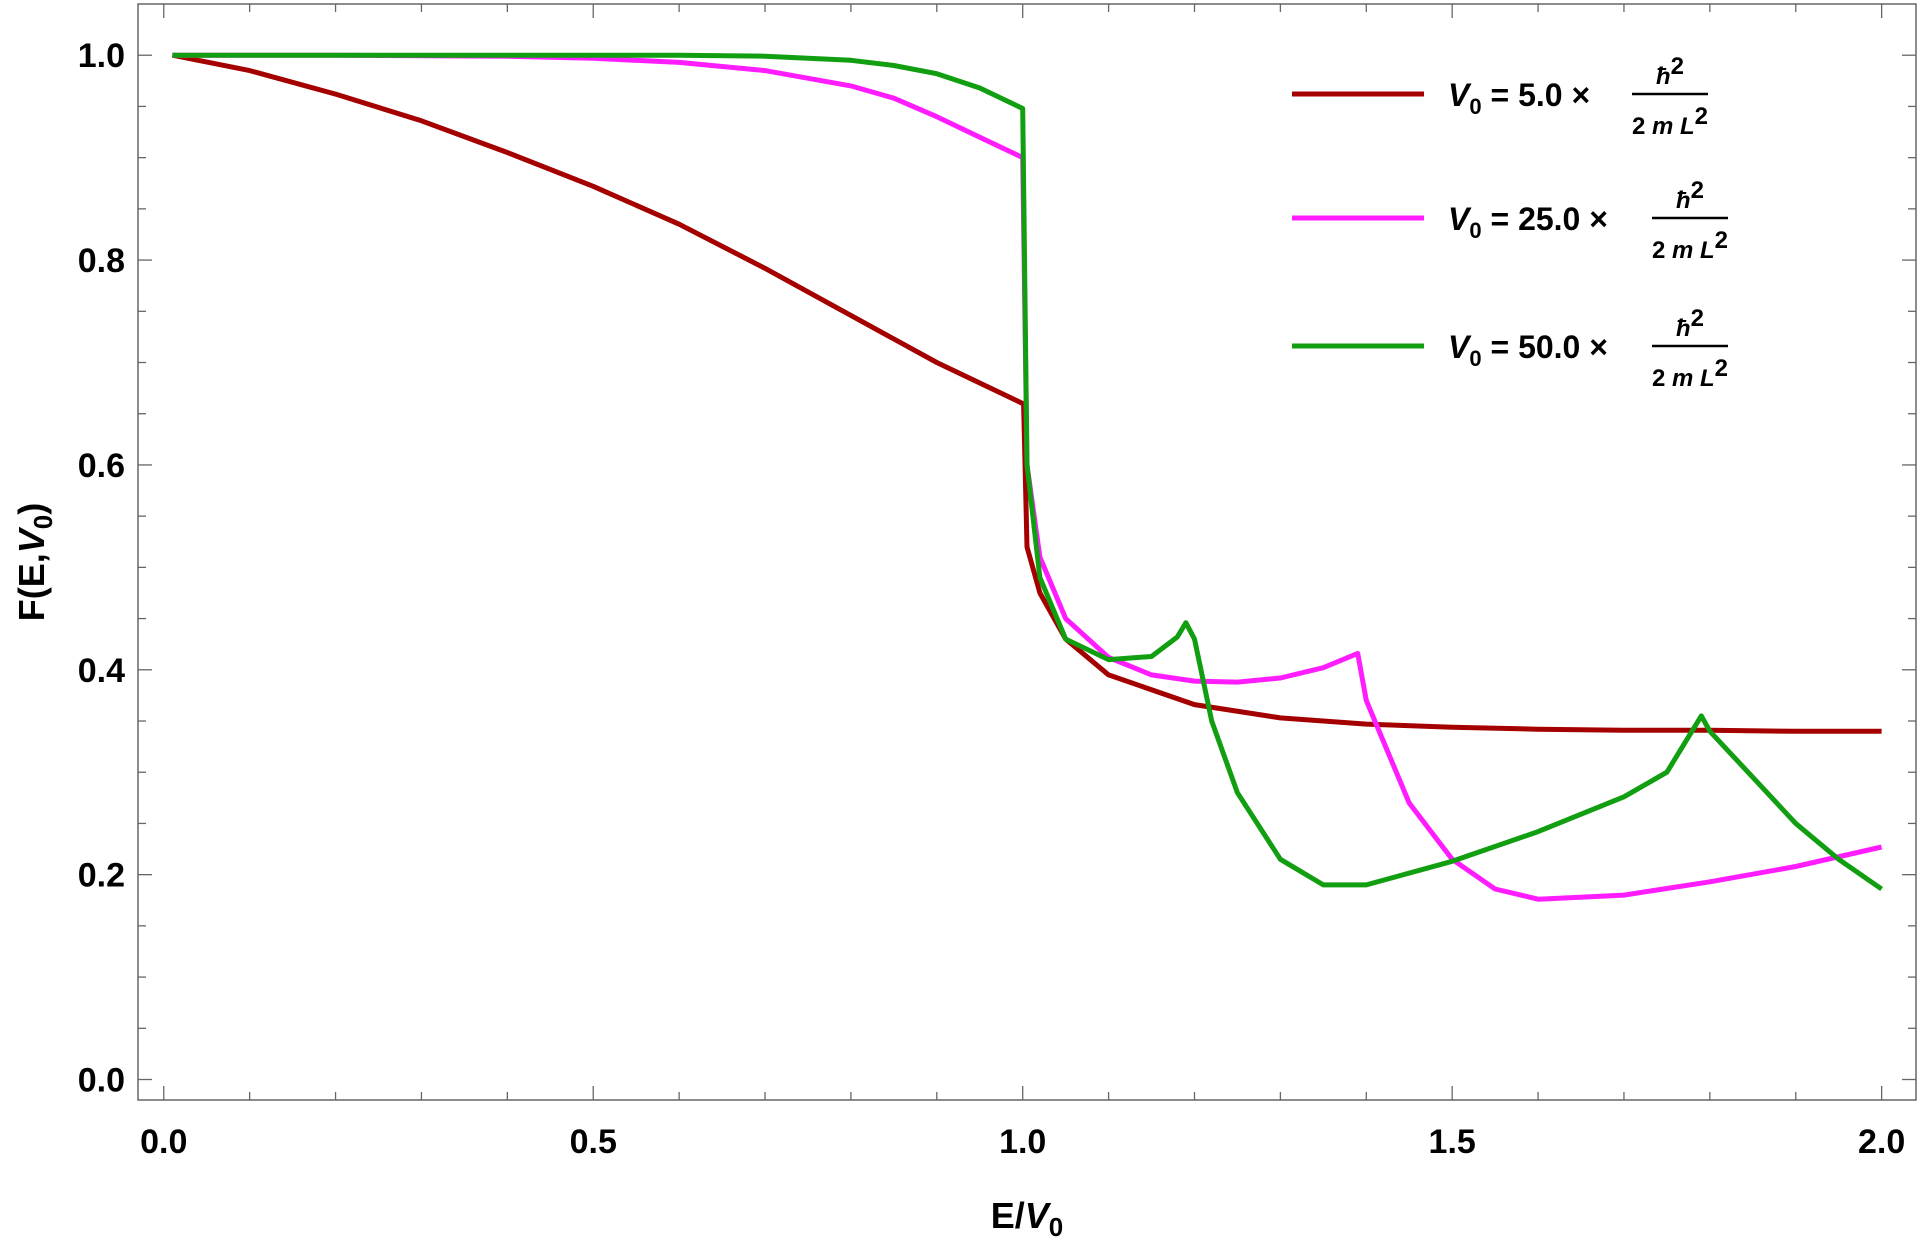  Describe the element at coordinates (163, 1142) in the screenshot. I see `x-tick-label: 0.0` at that location.